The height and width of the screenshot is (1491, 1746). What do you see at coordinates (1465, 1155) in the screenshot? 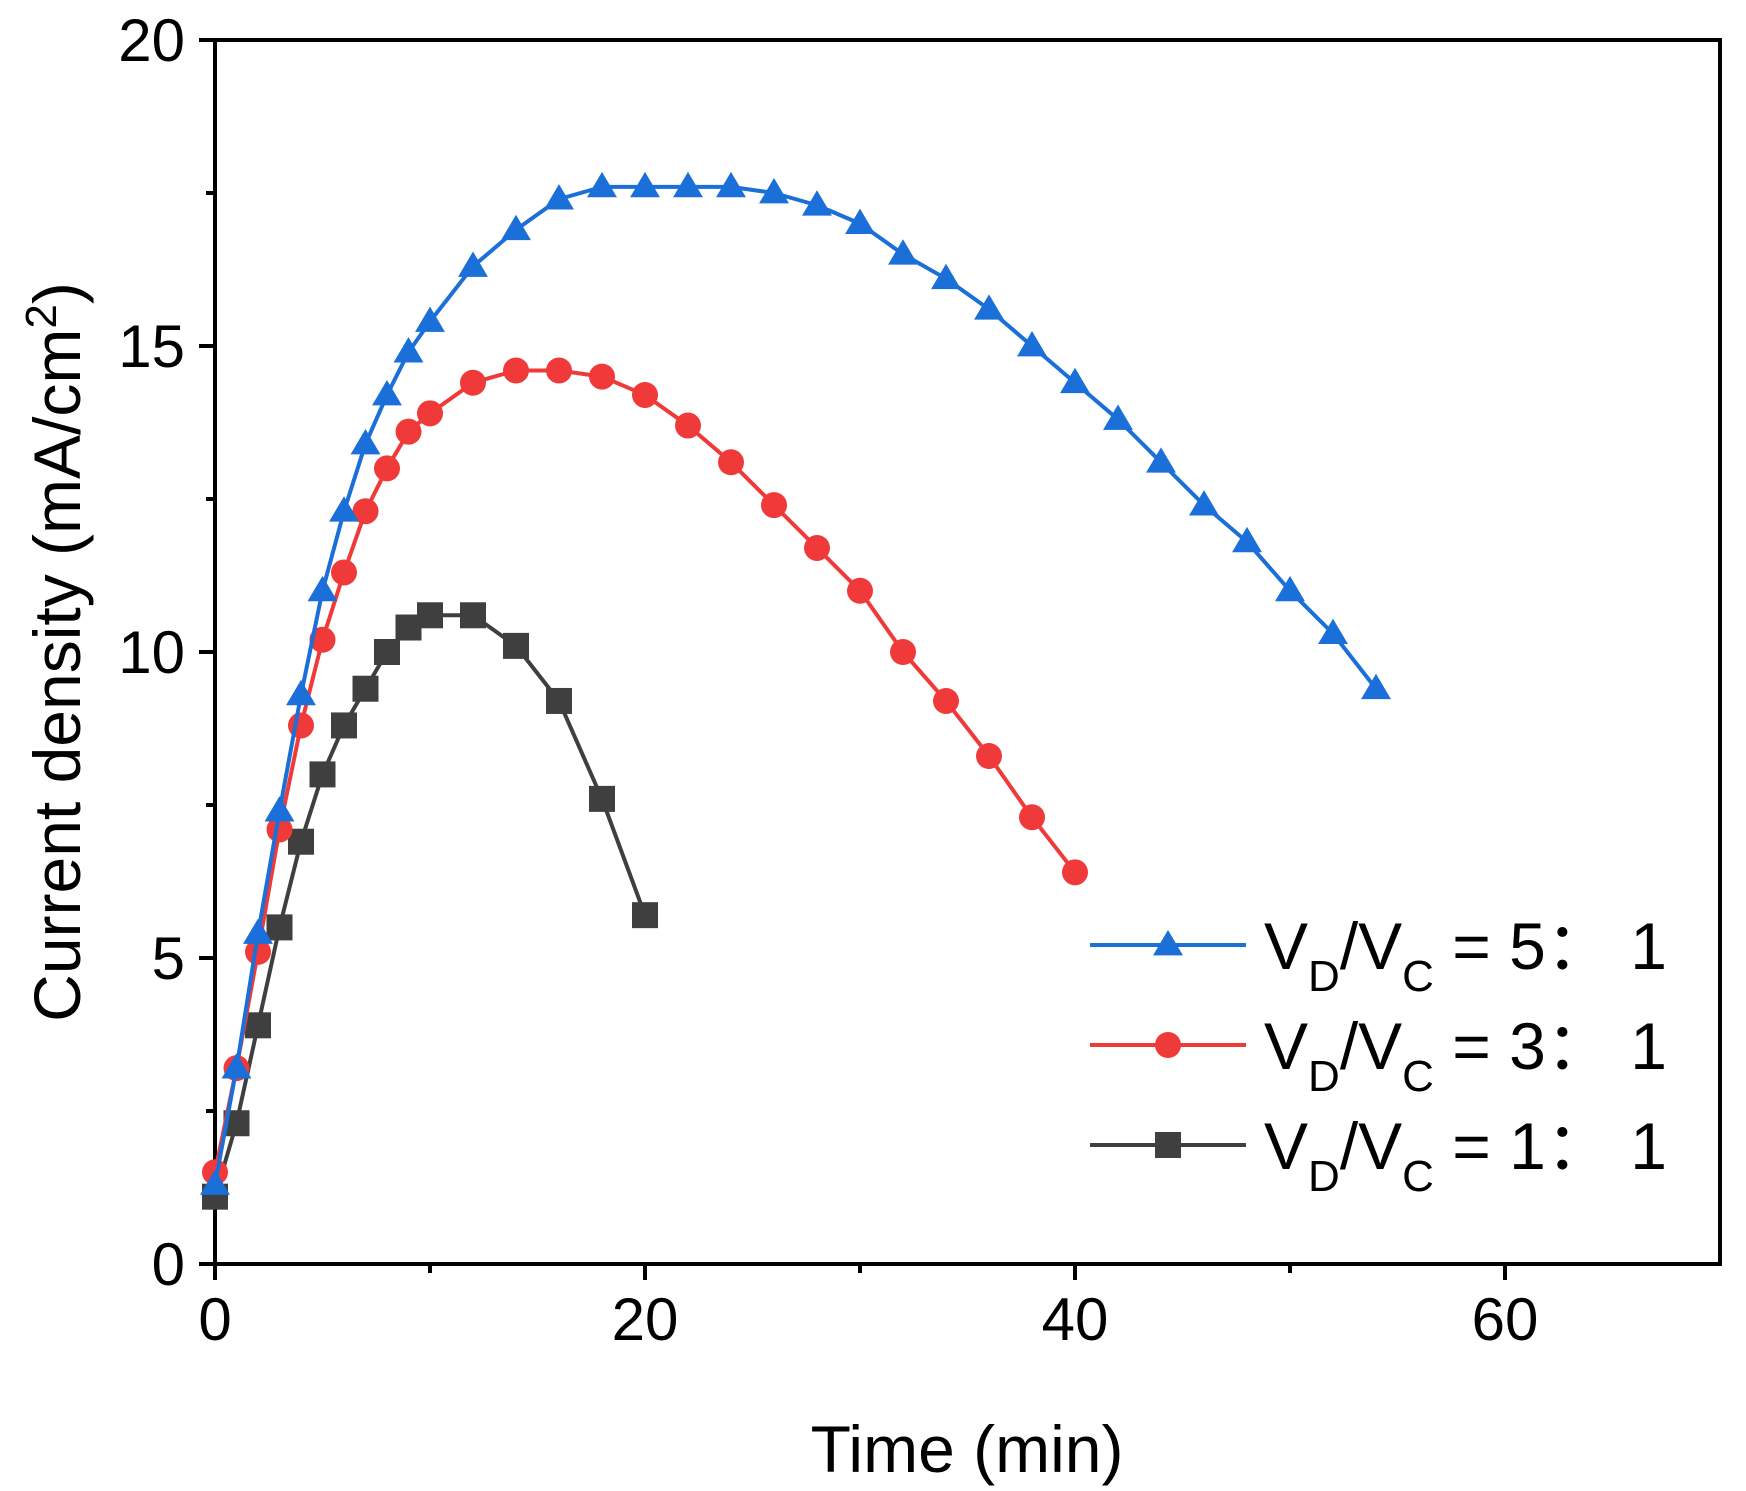
I see `legend-label: VD/VC = 1： 1` at bounding box center [1465, 1155].